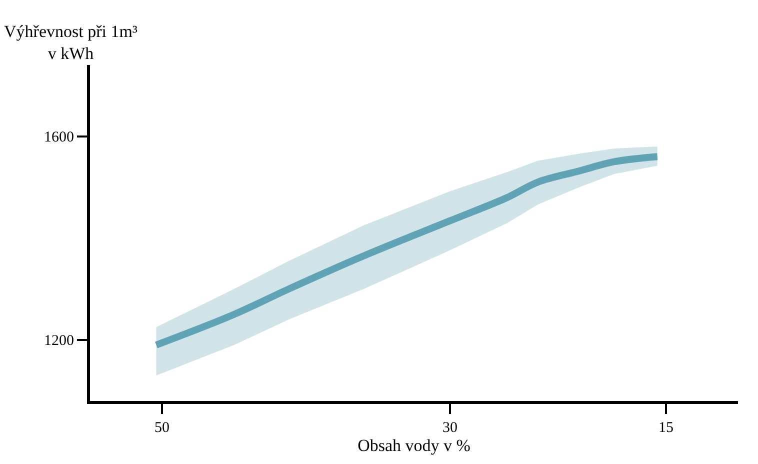 Image resolution: width=758 pixels, height=464 pixels. What do you see at coordinates (162, 428) in the screenshot?
I see `x-tick-label: 50` at bounding box center [162, 428].